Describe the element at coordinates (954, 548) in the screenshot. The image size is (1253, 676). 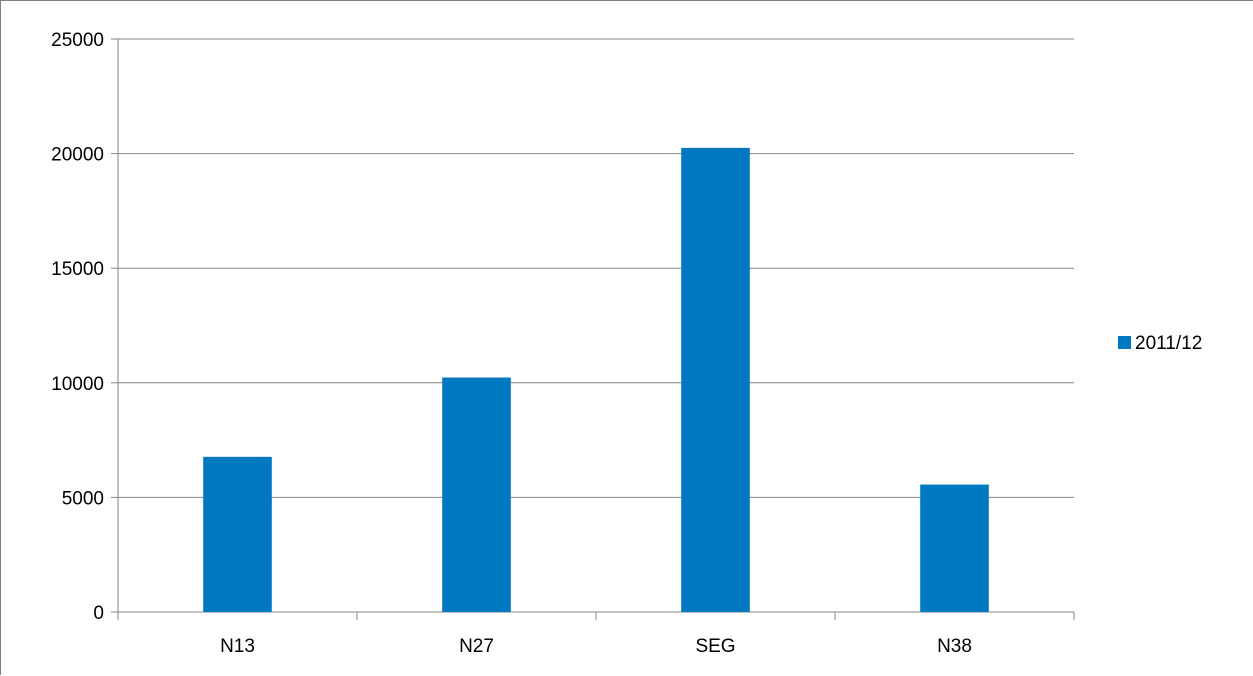
I see `bar-n38` at that location.